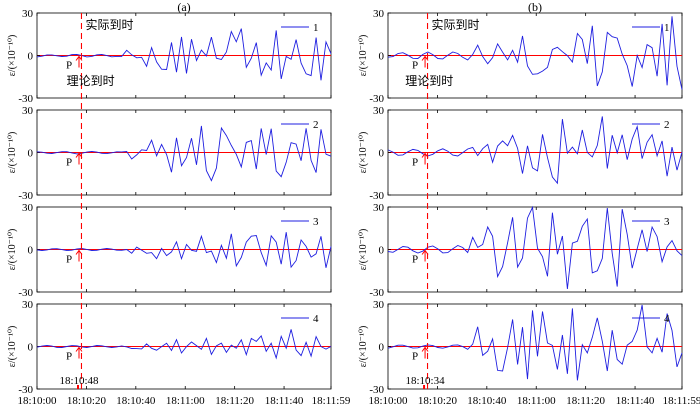 The width and height of the screenshot is (700, 409). Describe the element at coordinates (183, 7) in the screenshot. I see `panel-label: (a)` at that location.